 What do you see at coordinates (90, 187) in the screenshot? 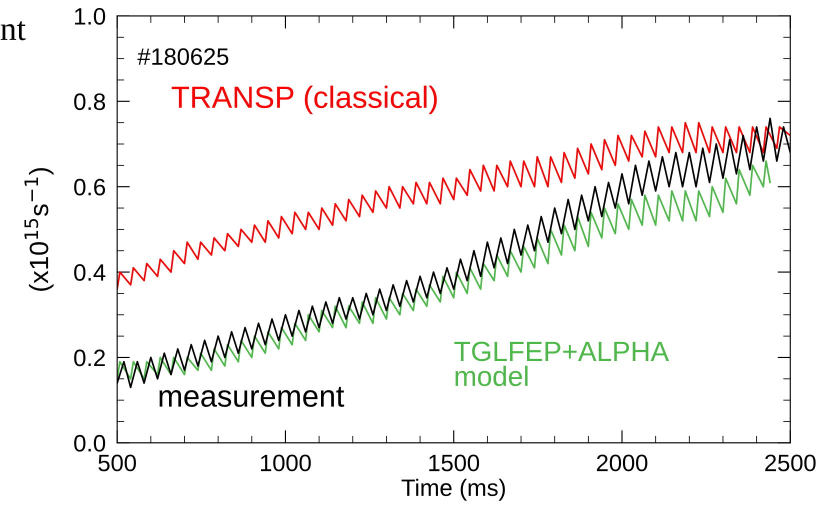
I see `y-tick-label: 0.6` at bounding box center [90, 187].